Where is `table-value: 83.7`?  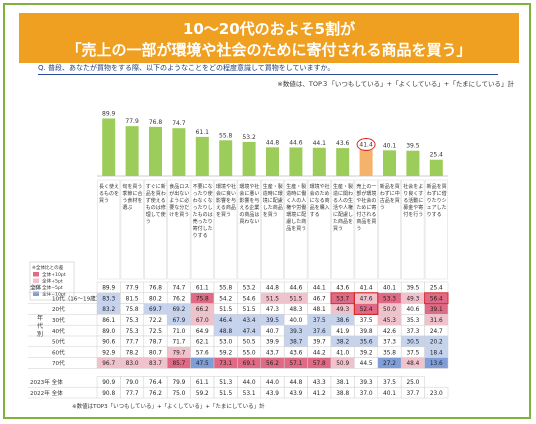
table-value: 83.7 is located at coordinates (155, 364).